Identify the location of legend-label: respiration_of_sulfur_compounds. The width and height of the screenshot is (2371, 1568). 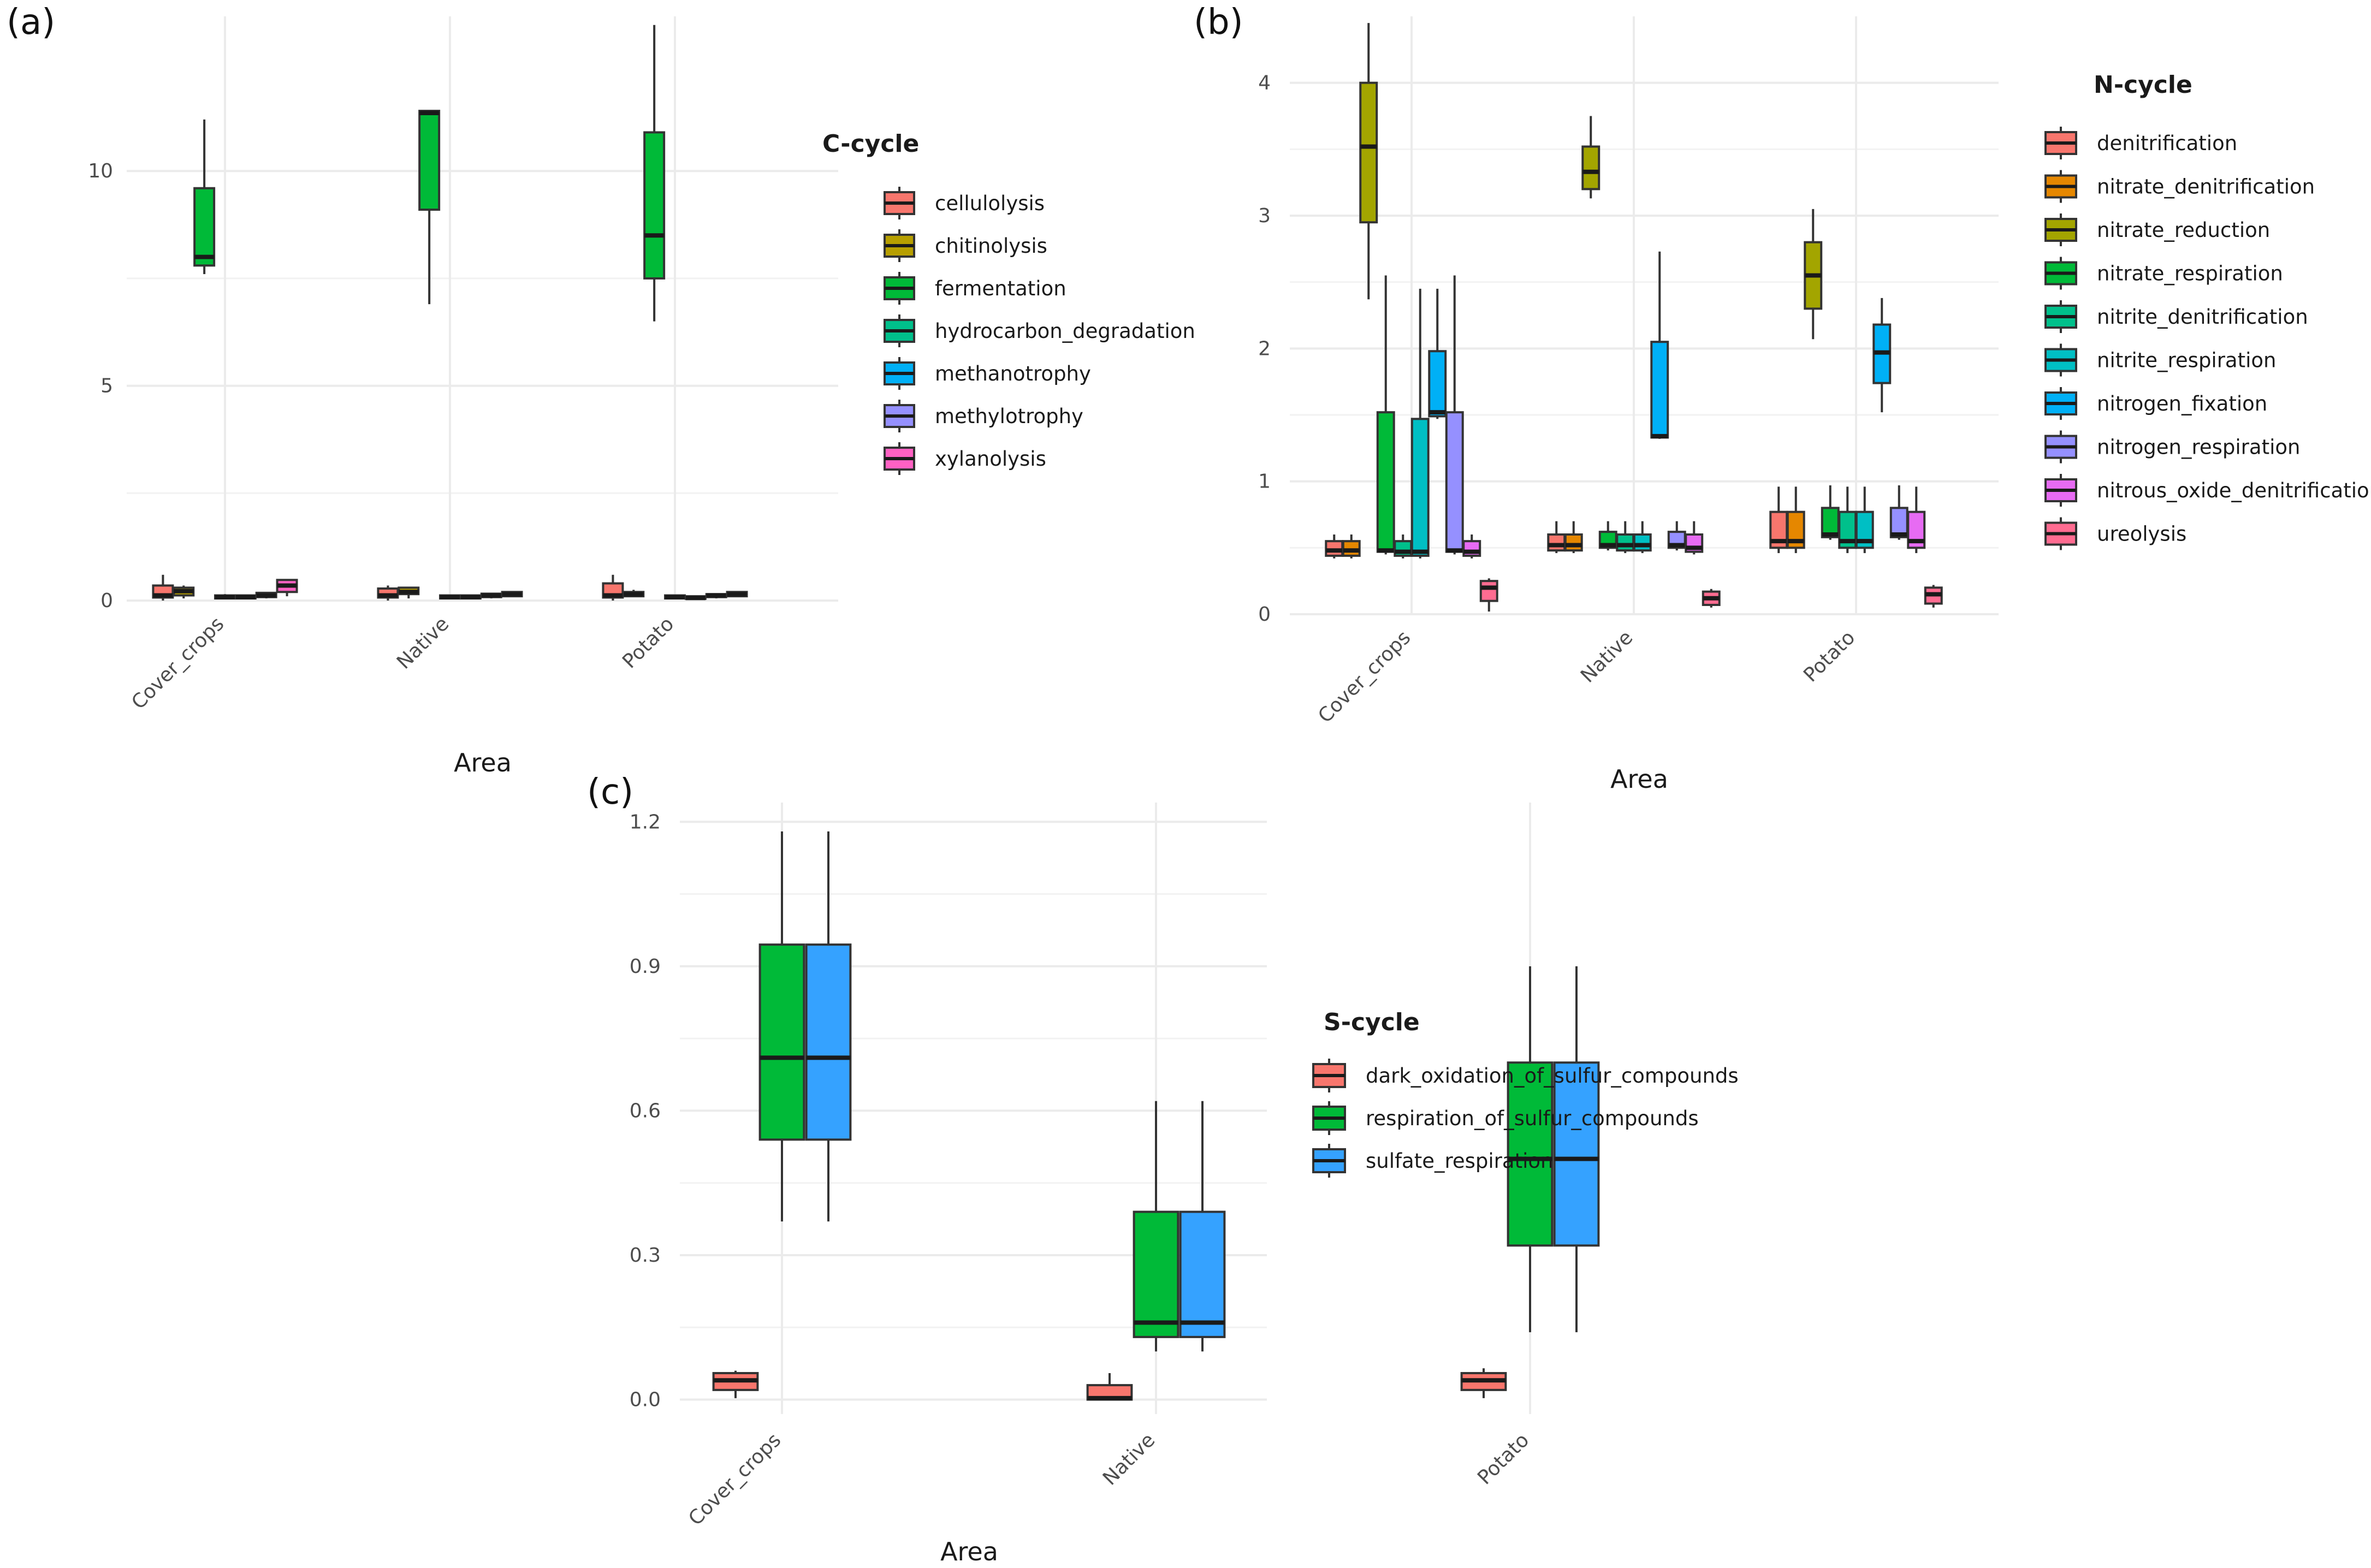
(1533, 1118).